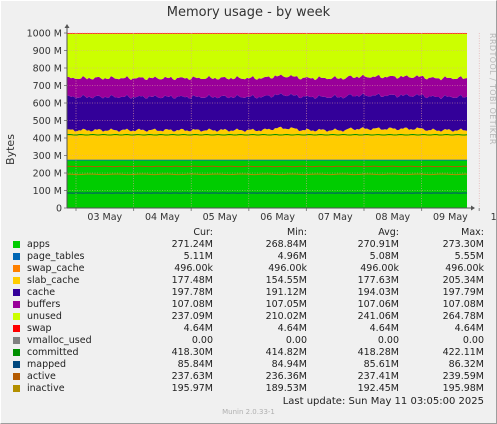 The width and height of the screenshot is (497, 424). Describe the element at coordinates (378, 316) in the screenshot. I see `legend-avg: 241.06M` at that location.